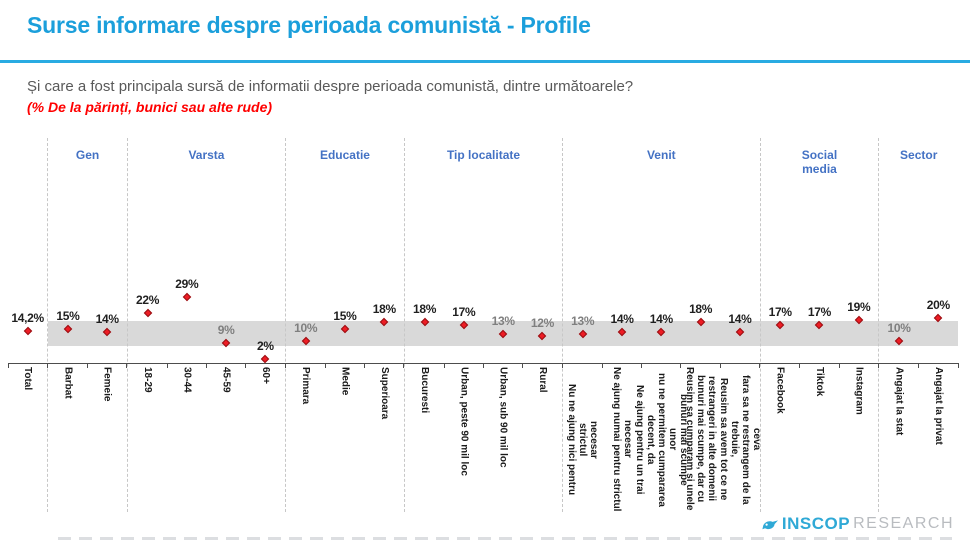 Image resolution: width=970 pixels, height=540 pixels. Describe the element at coordinates (206, 155) in the screenshot. I see `group-header: Varsta` at that location.